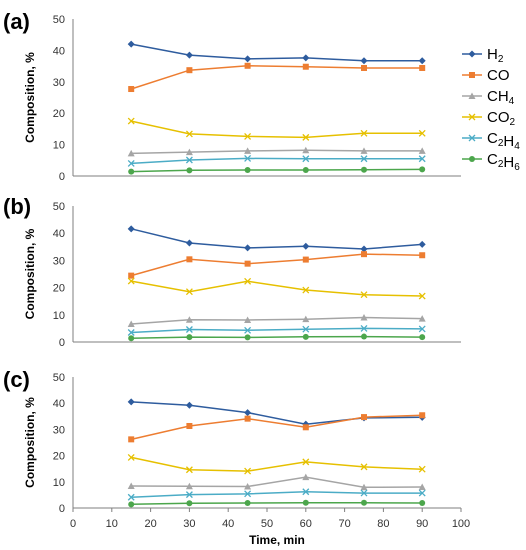 The width and height of the screenshot is (526, 550). What do you see at coordinates (501, 118) in the screenshot?
I see `legend-label: CO2` at bounding box center [501, 118].